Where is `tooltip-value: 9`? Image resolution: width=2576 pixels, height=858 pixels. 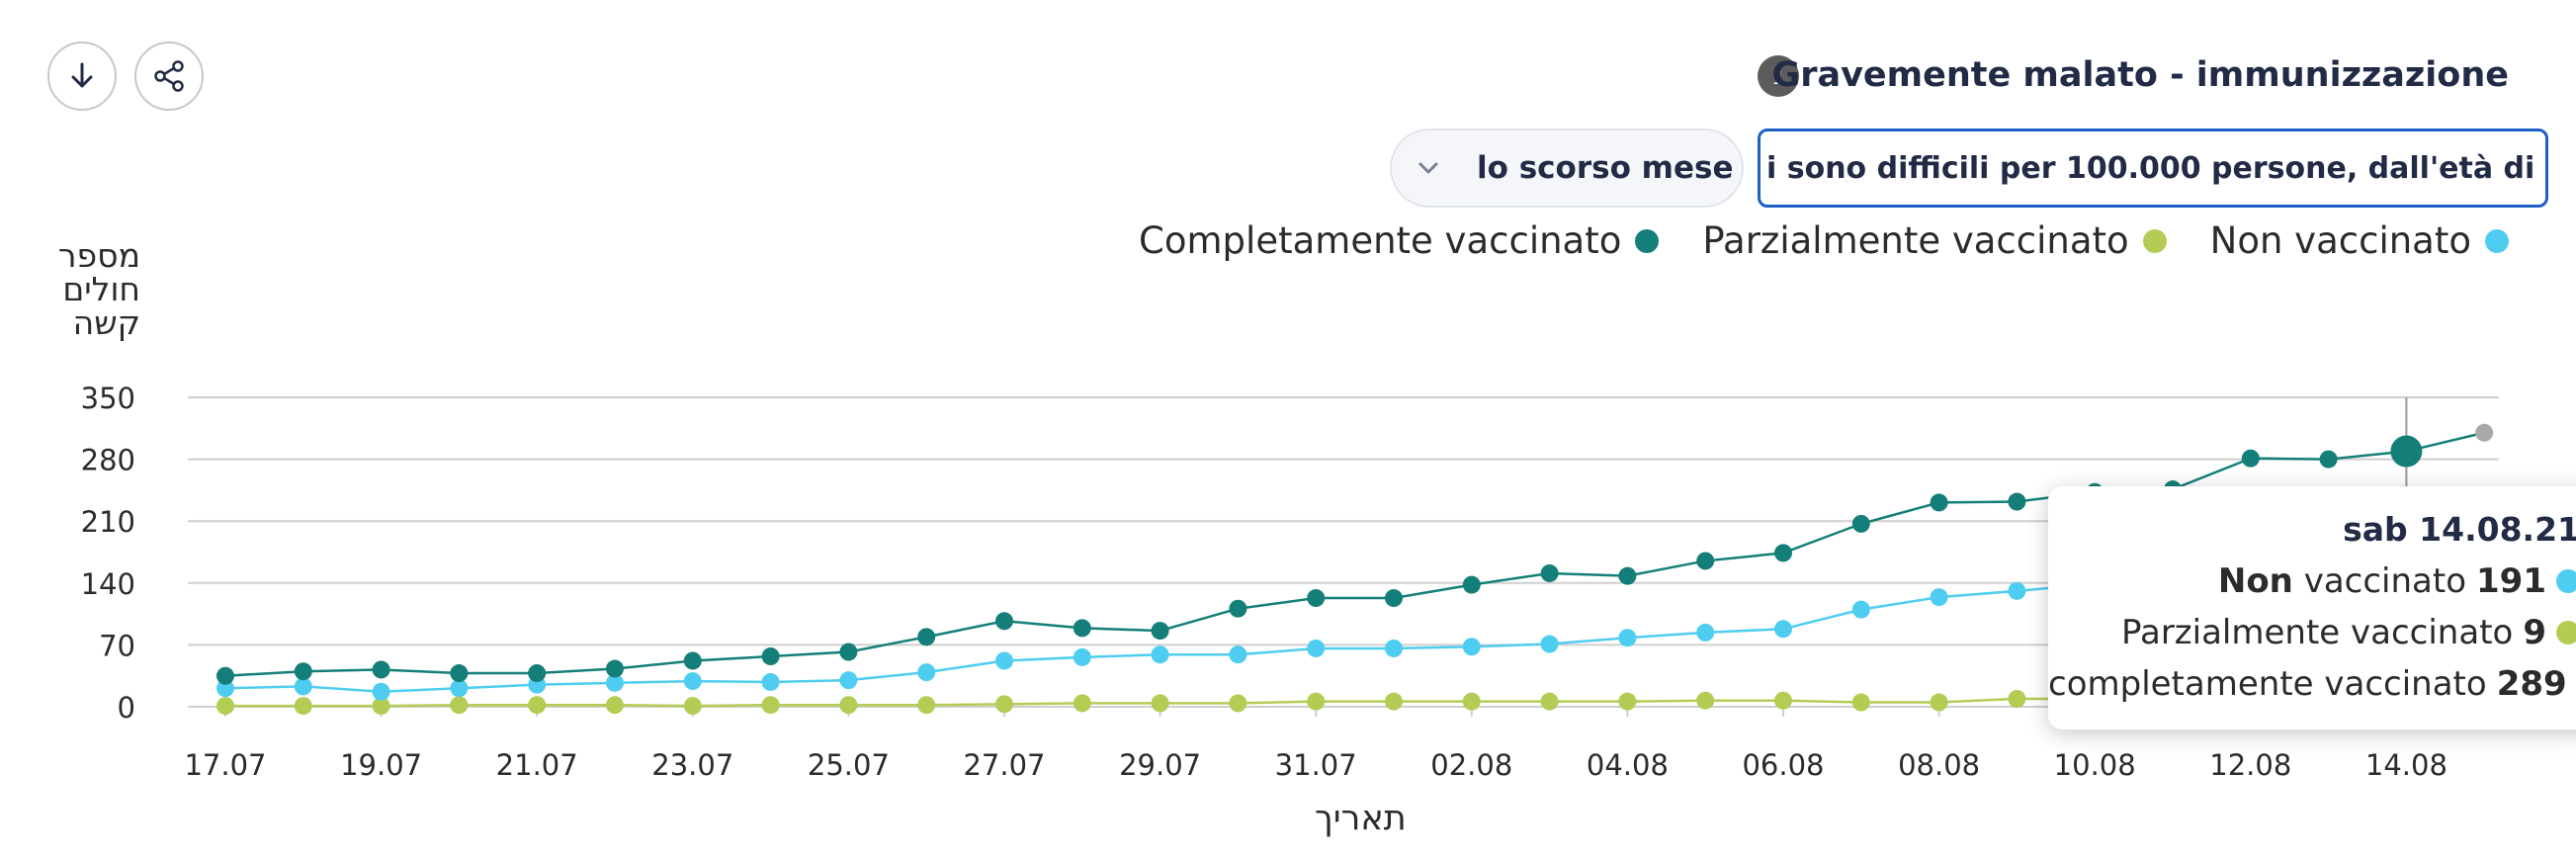 tooltip-value: 9 is located at coordinates (2534, 632).